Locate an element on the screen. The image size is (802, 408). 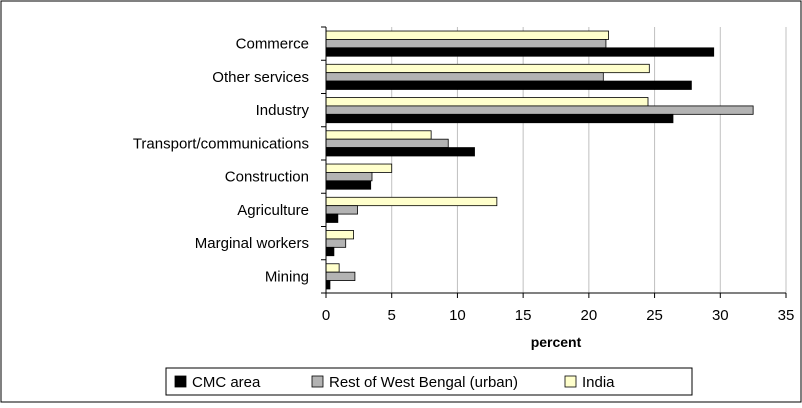
legend-label-1: Rest of West Bengal (urban) is located at coordinates (423, 382).